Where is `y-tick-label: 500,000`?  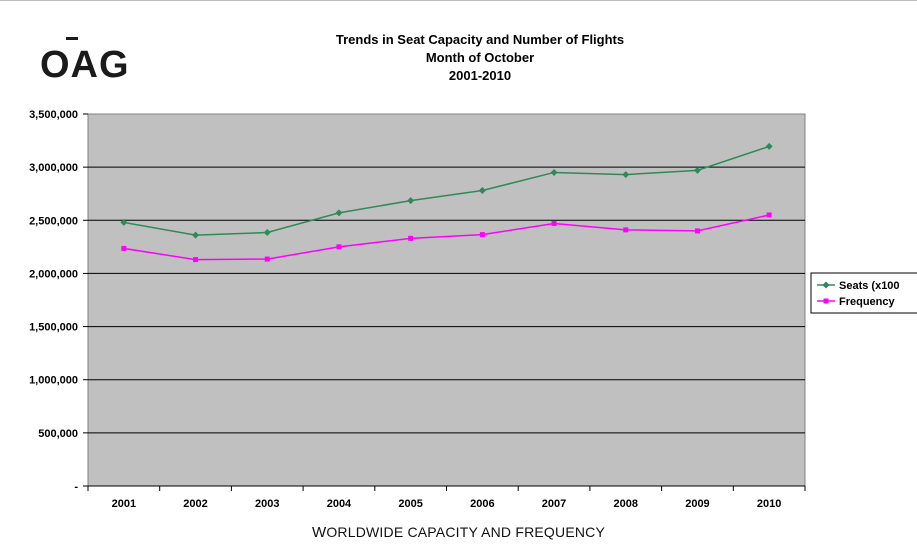 y-tick-label: 500,000 is located at coordinates (58, 434).